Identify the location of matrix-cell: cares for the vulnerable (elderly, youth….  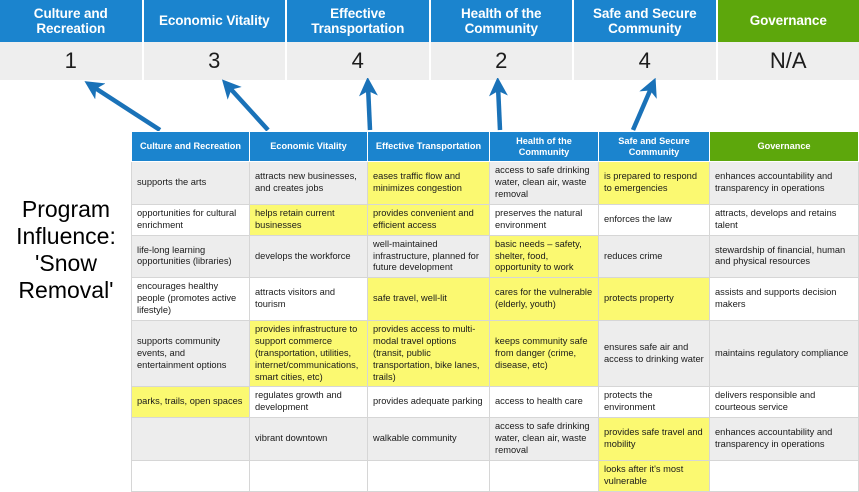
(544, 299).